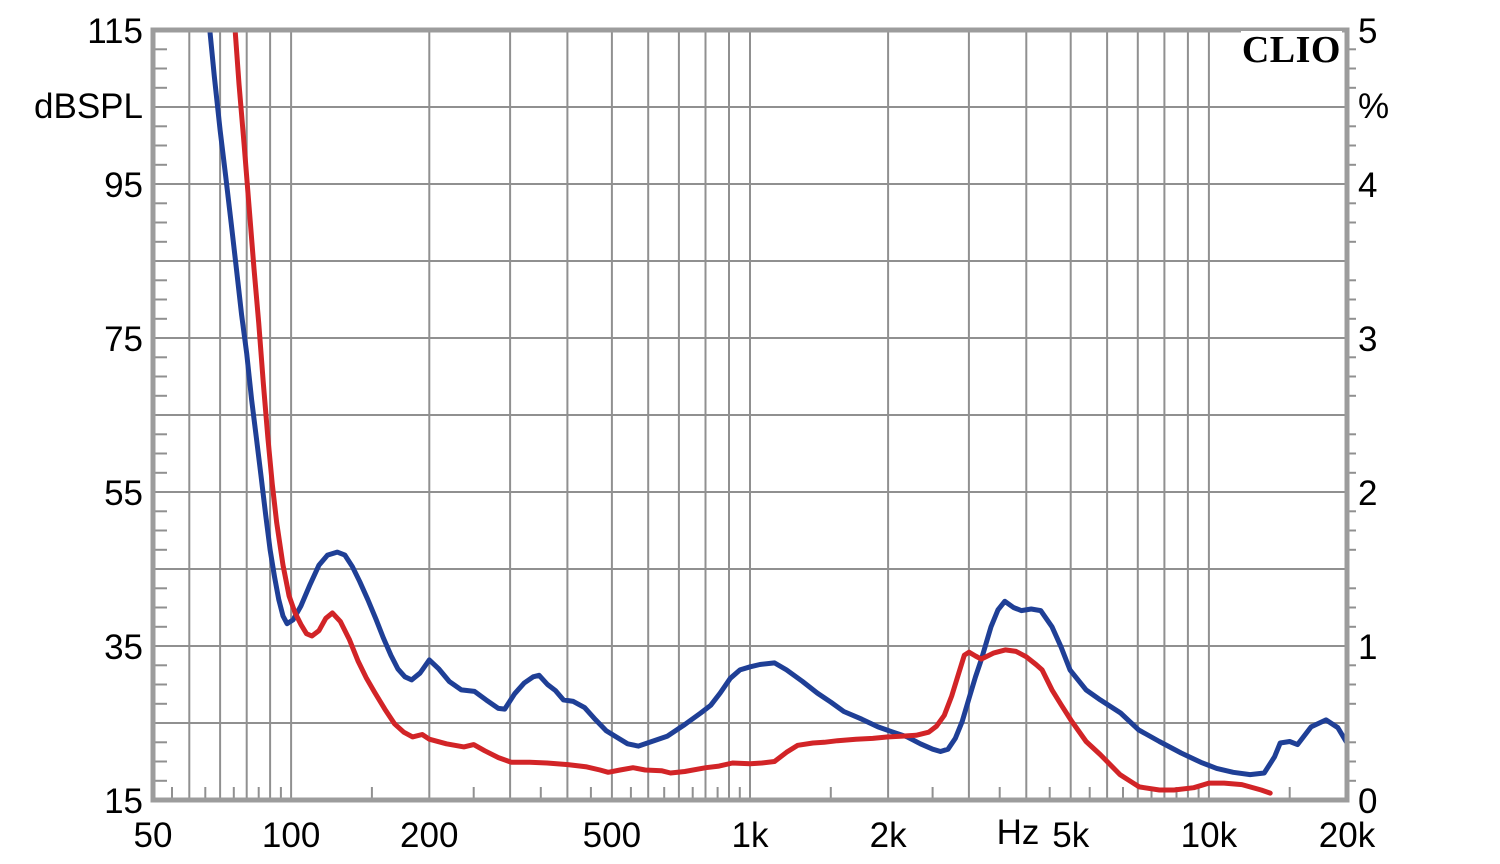 The height and width of the screenshot is (864, 1500). Describe the element at coordinates (1291, 50) in the screenshot. I see `clio-logo: CLIO` at that location.